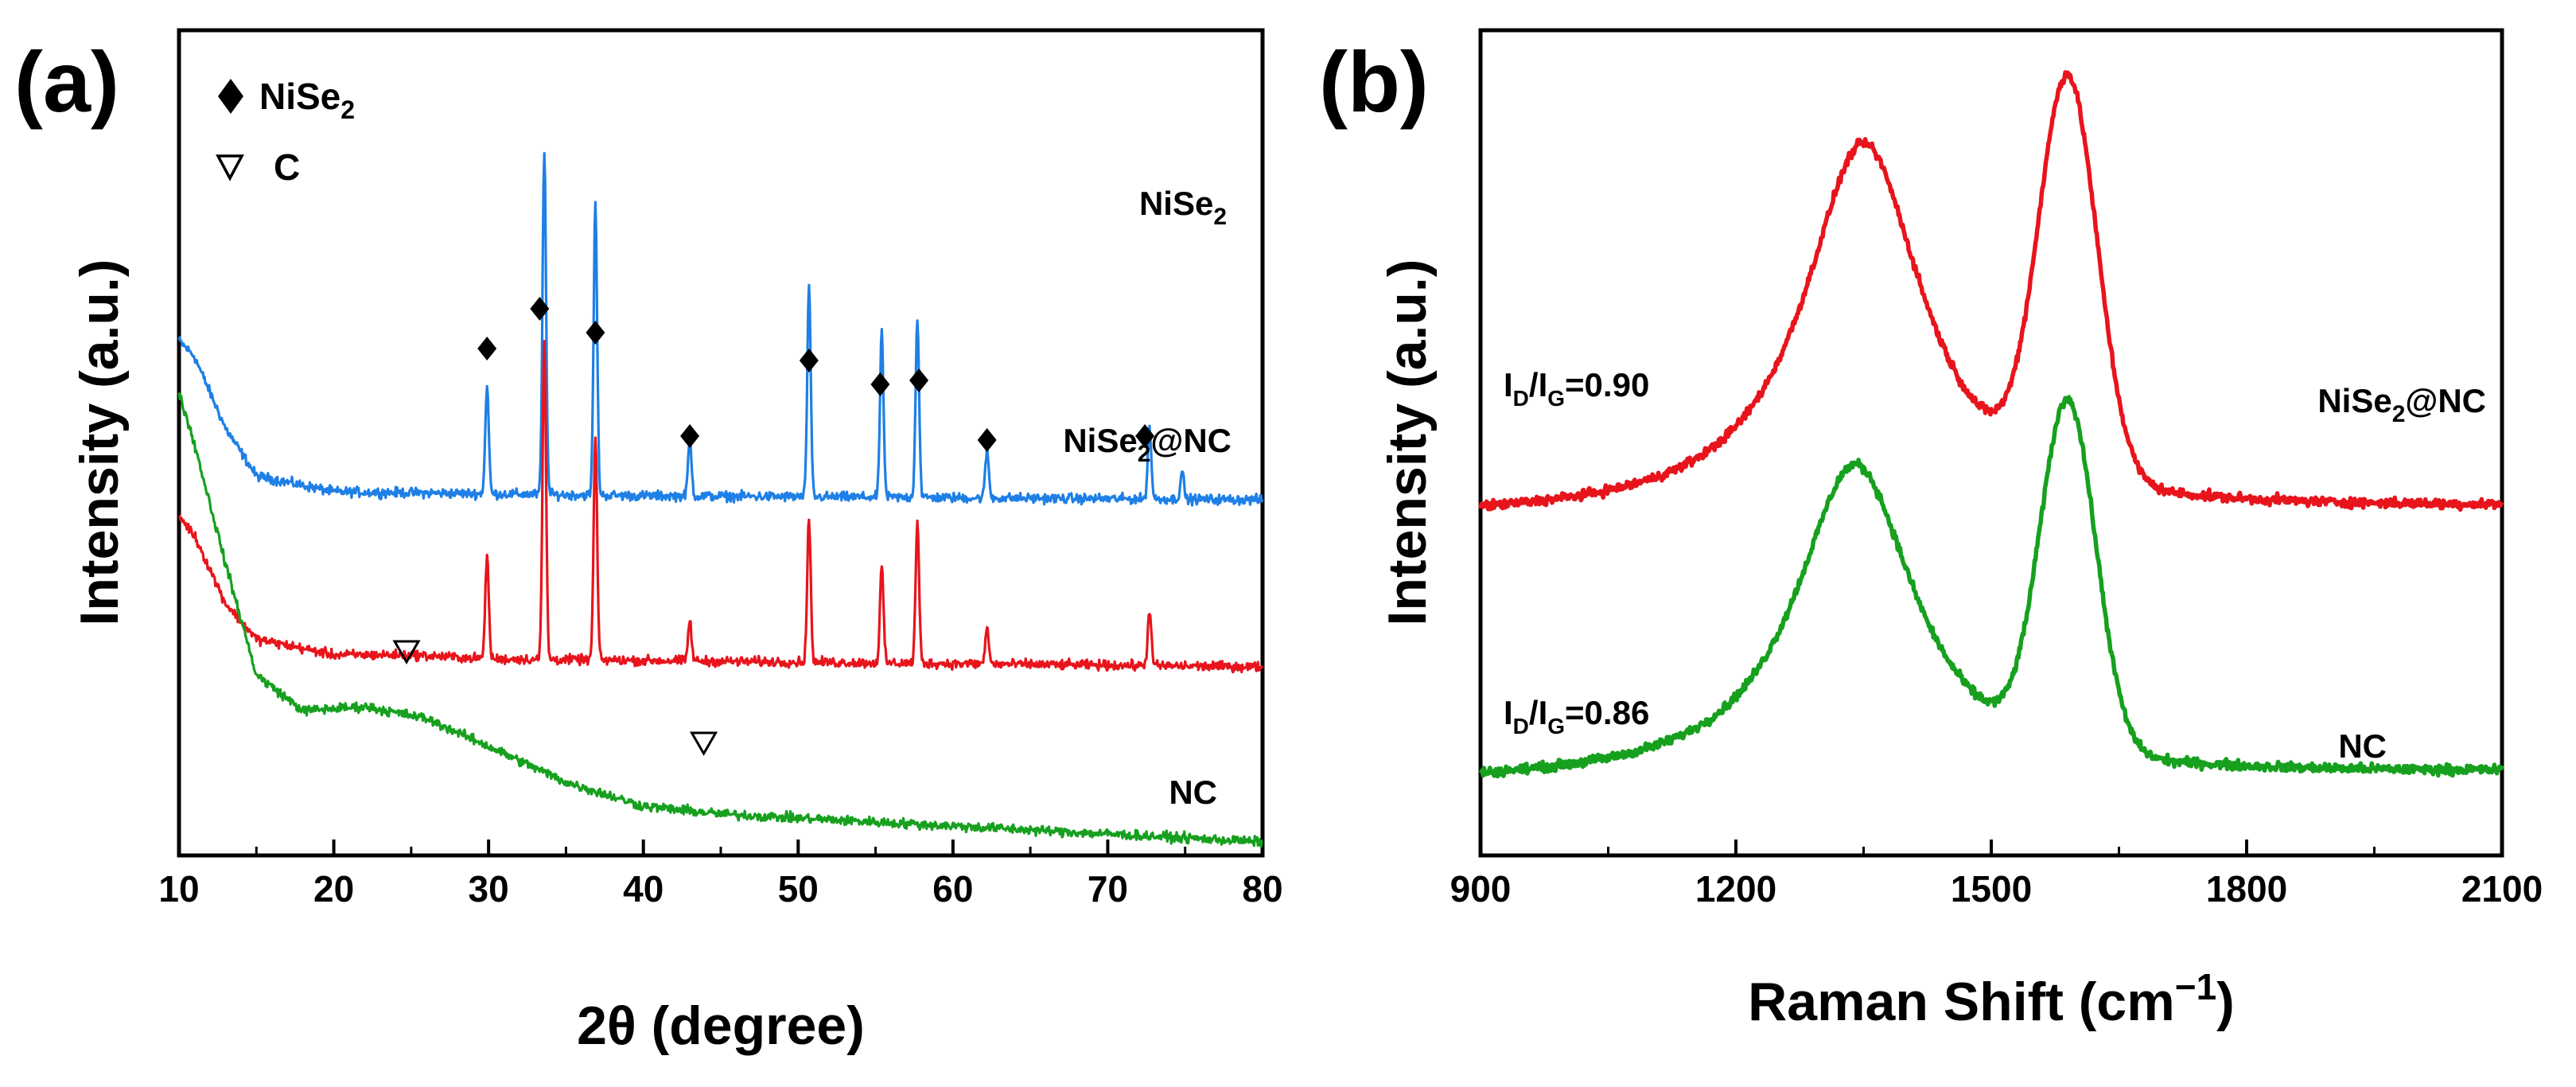 The width and height of the screenshot is (2576, 1087). I want to click on legend-diamond-icon, so click(231, 96).